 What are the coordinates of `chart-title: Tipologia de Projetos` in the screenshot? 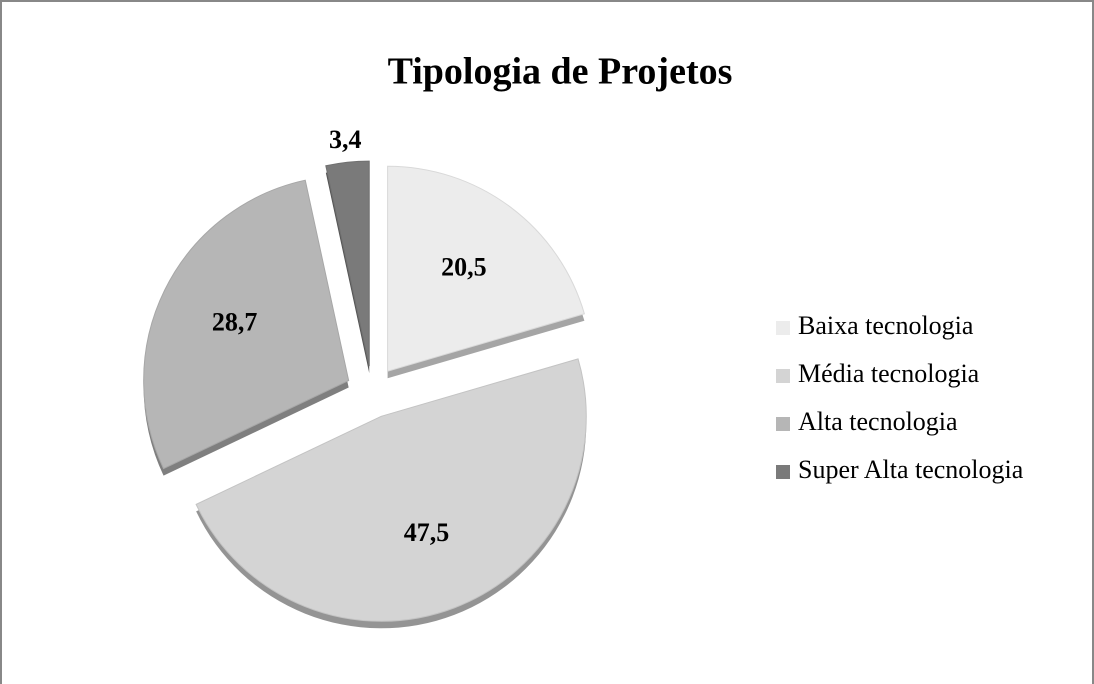 It's located at (560, 72).